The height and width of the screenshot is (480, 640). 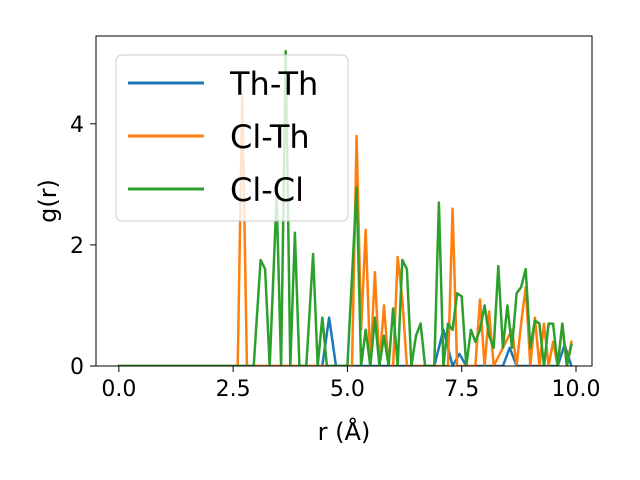 I want to click on legend-label-th-th: Th-Th, so click(x=273, y=84).